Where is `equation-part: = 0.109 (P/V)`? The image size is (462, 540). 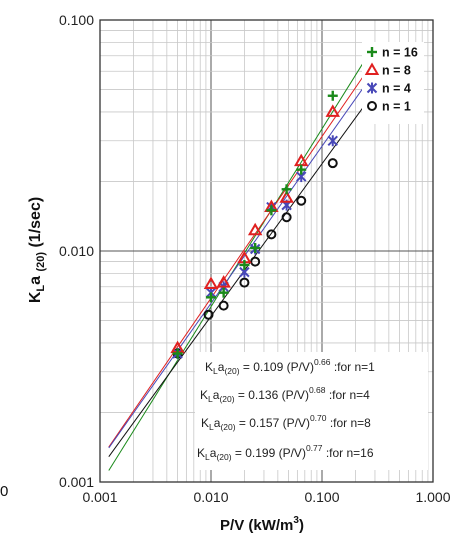 equation-part: = 0.109 (P/V) is located at coordinates (277, 367).